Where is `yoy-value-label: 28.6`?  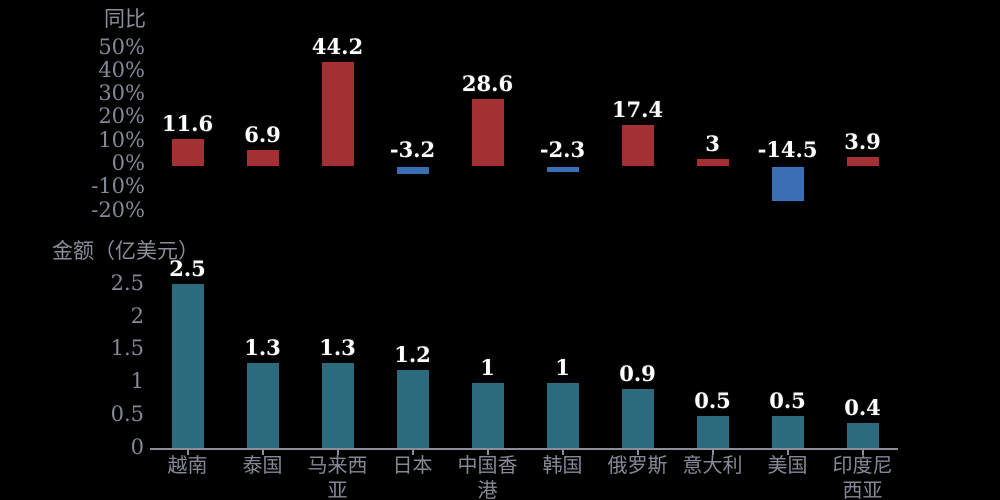
yoy-value-label: 28.6 is located at coordinates (487, 83).